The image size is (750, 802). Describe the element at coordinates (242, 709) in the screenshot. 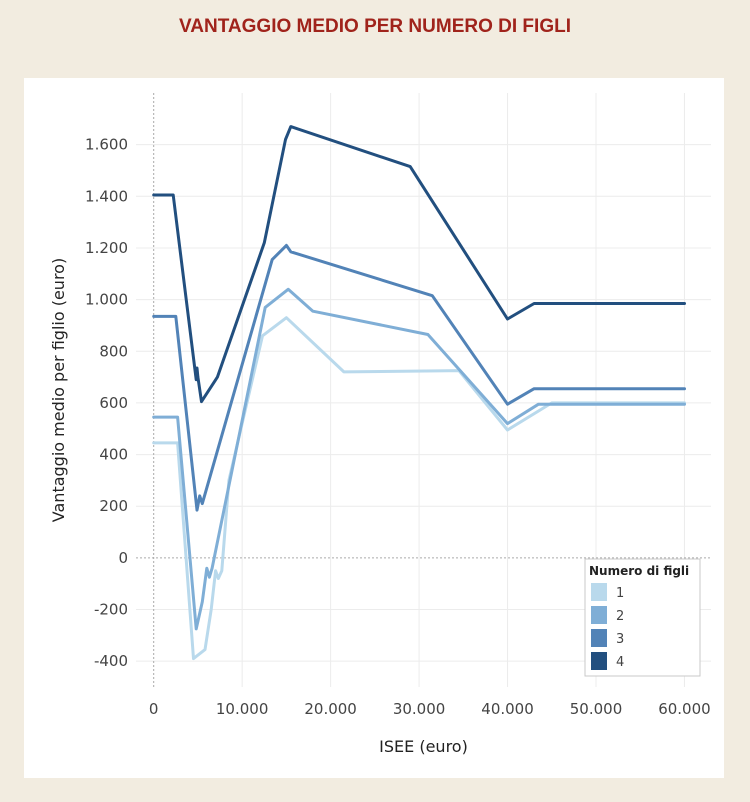

I see `x-tick-label: 10.000` at that location.